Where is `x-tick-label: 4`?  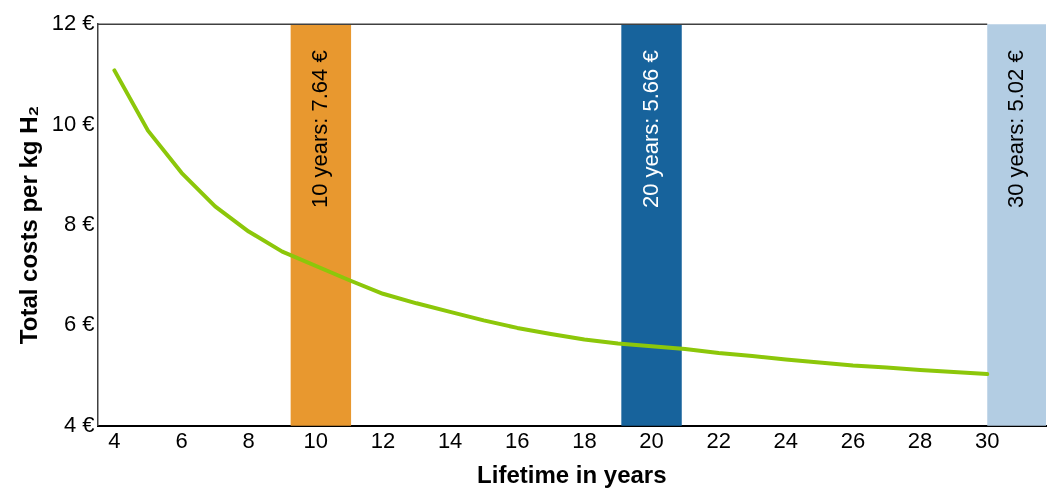
x-tick-label: 4 is located at coordinates (114, 441).